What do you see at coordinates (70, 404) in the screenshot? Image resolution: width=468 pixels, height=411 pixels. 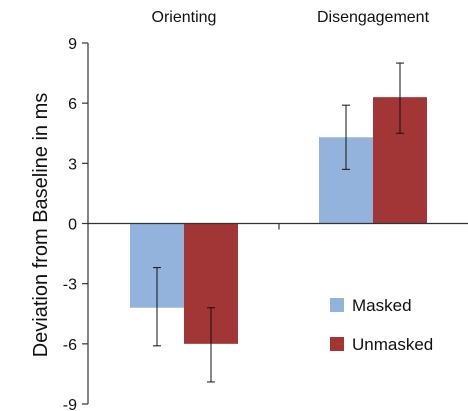 I see `y-tick-label: -9` at bounding box center [70, 404].